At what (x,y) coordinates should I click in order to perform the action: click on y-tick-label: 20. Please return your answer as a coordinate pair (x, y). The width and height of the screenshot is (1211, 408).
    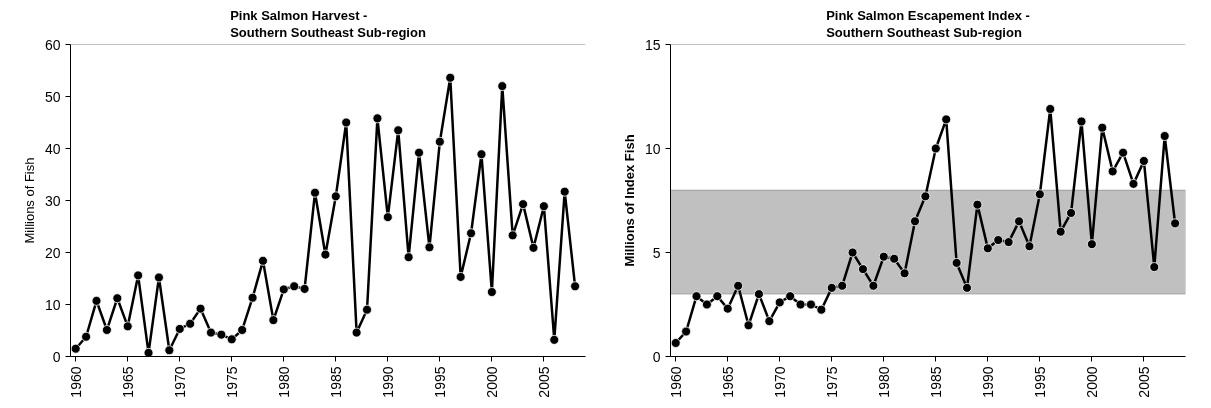
    Looking at the image, I should click on (52, 252).